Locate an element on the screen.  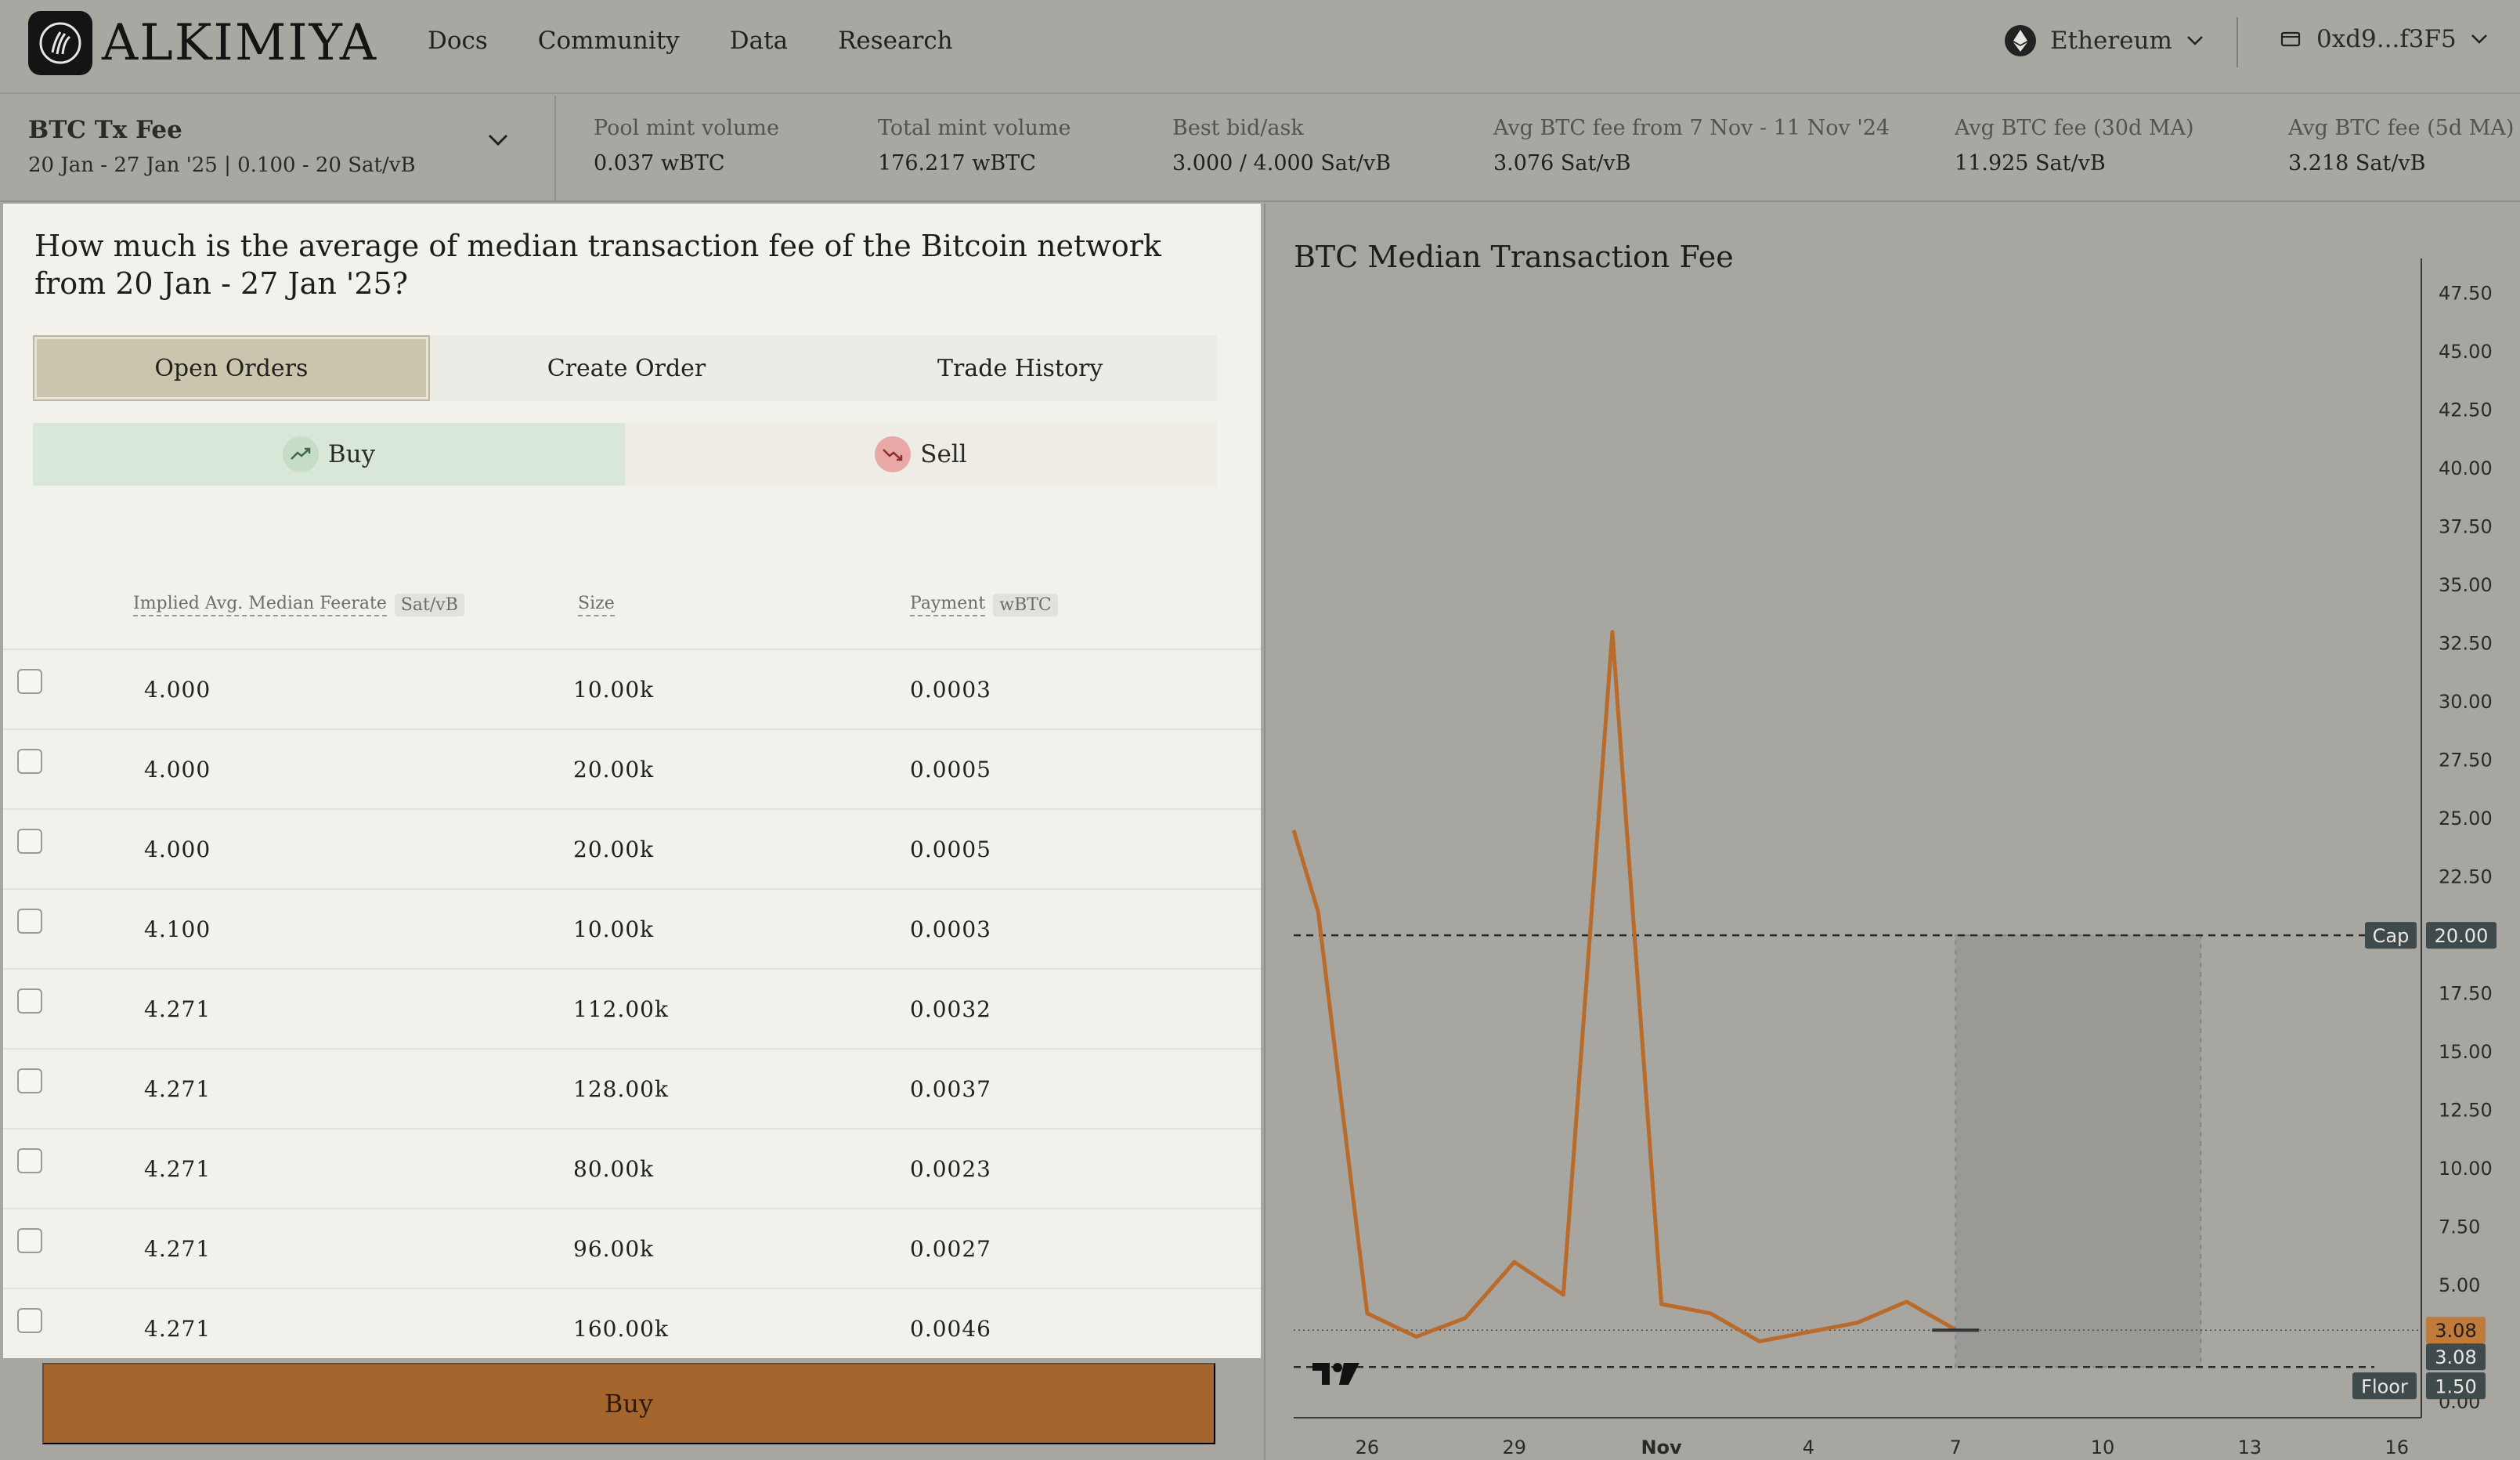
table-row: 4.271 128.00k 0.0037 is located at coordinates (632, 1089).